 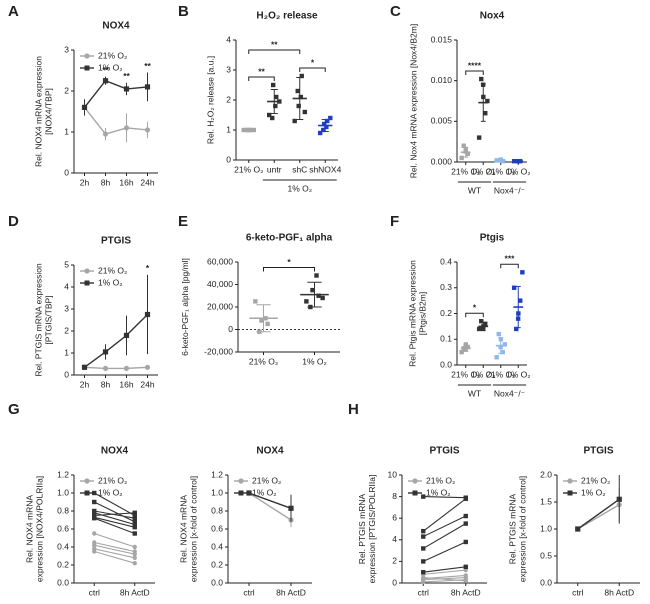 I want to click on panel-letter: H, so click(x=353, y=409).